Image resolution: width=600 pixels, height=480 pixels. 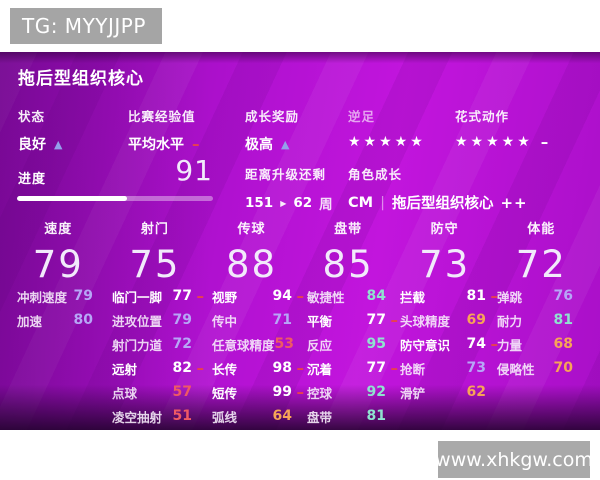 What do you see at coordinates (352, 416) in the screenshot?
I see `detail-stat-row: 盘带 81` at bounding box center [352, 416].